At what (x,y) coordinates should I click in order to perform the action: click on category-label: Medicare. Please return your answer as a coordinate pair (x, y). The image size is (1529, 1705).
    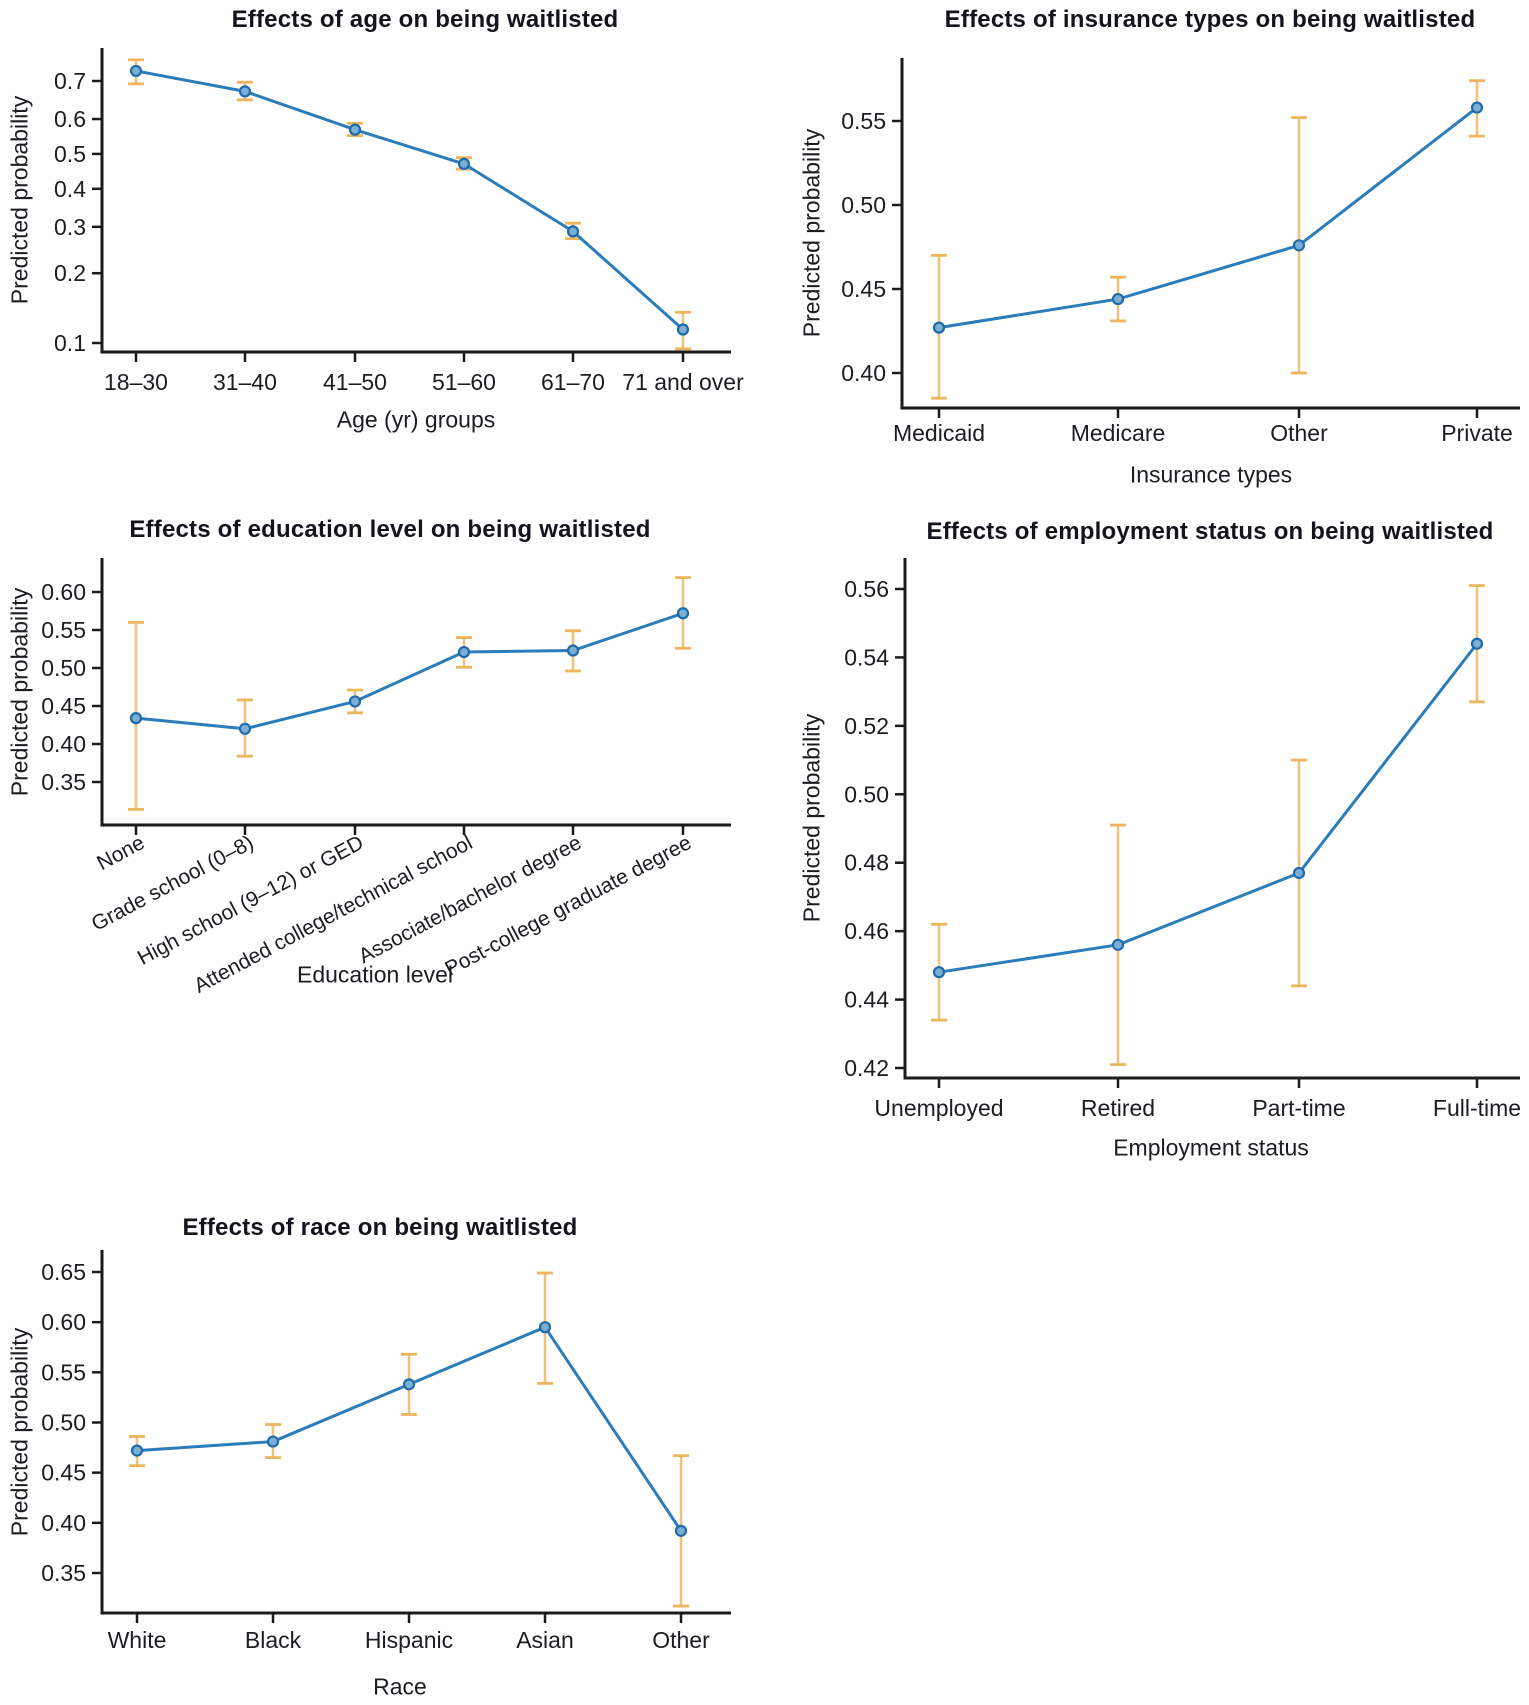
    Looking at the image, I should click on (1118, 433).